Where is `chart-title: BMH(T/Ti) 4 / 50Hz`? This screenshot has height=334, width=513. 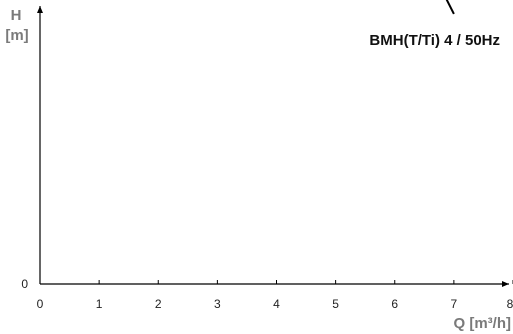 chart-title: BMH(T/Ti) 4 / 50Hz is located at coordinates (434, 40).